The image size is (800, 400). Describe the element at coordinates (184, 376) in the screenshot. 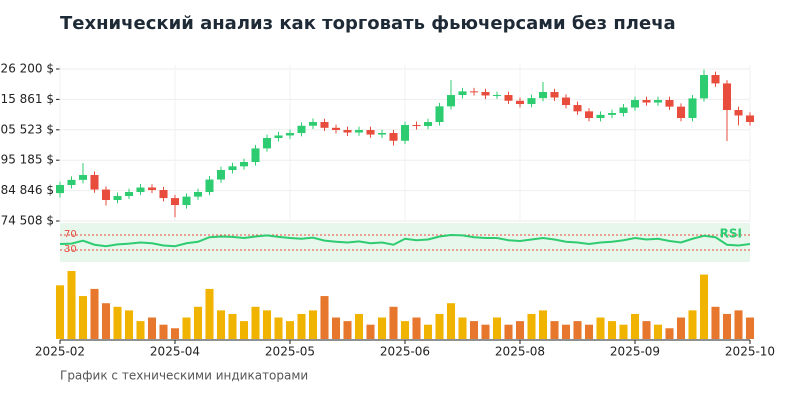

I see `chart-caption: График с техническими индикаторами` at that location.